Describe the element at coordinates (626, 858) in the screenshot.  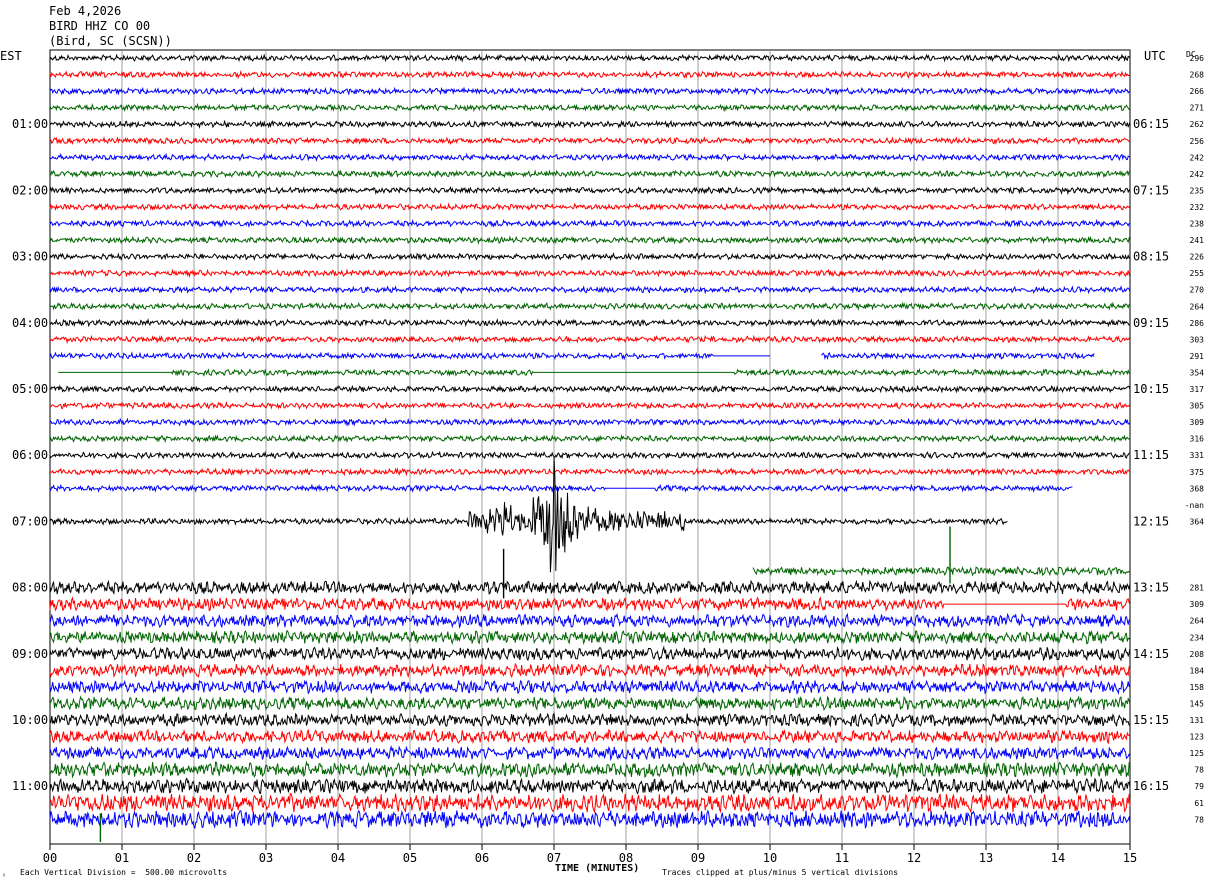
I see `x-tick-label: 08` at that location.